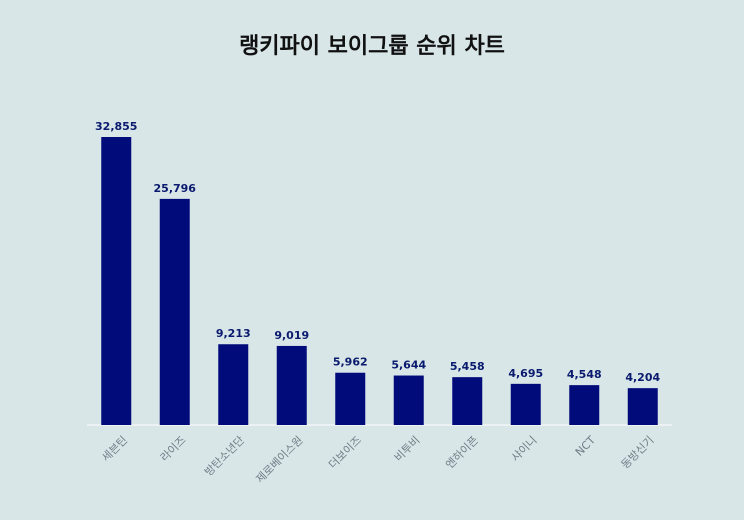 This screenshot has width=744, height=520. Describe the element at coordinates (350, 362) in the screenshot. I see `data-label: 5,962` at that location.